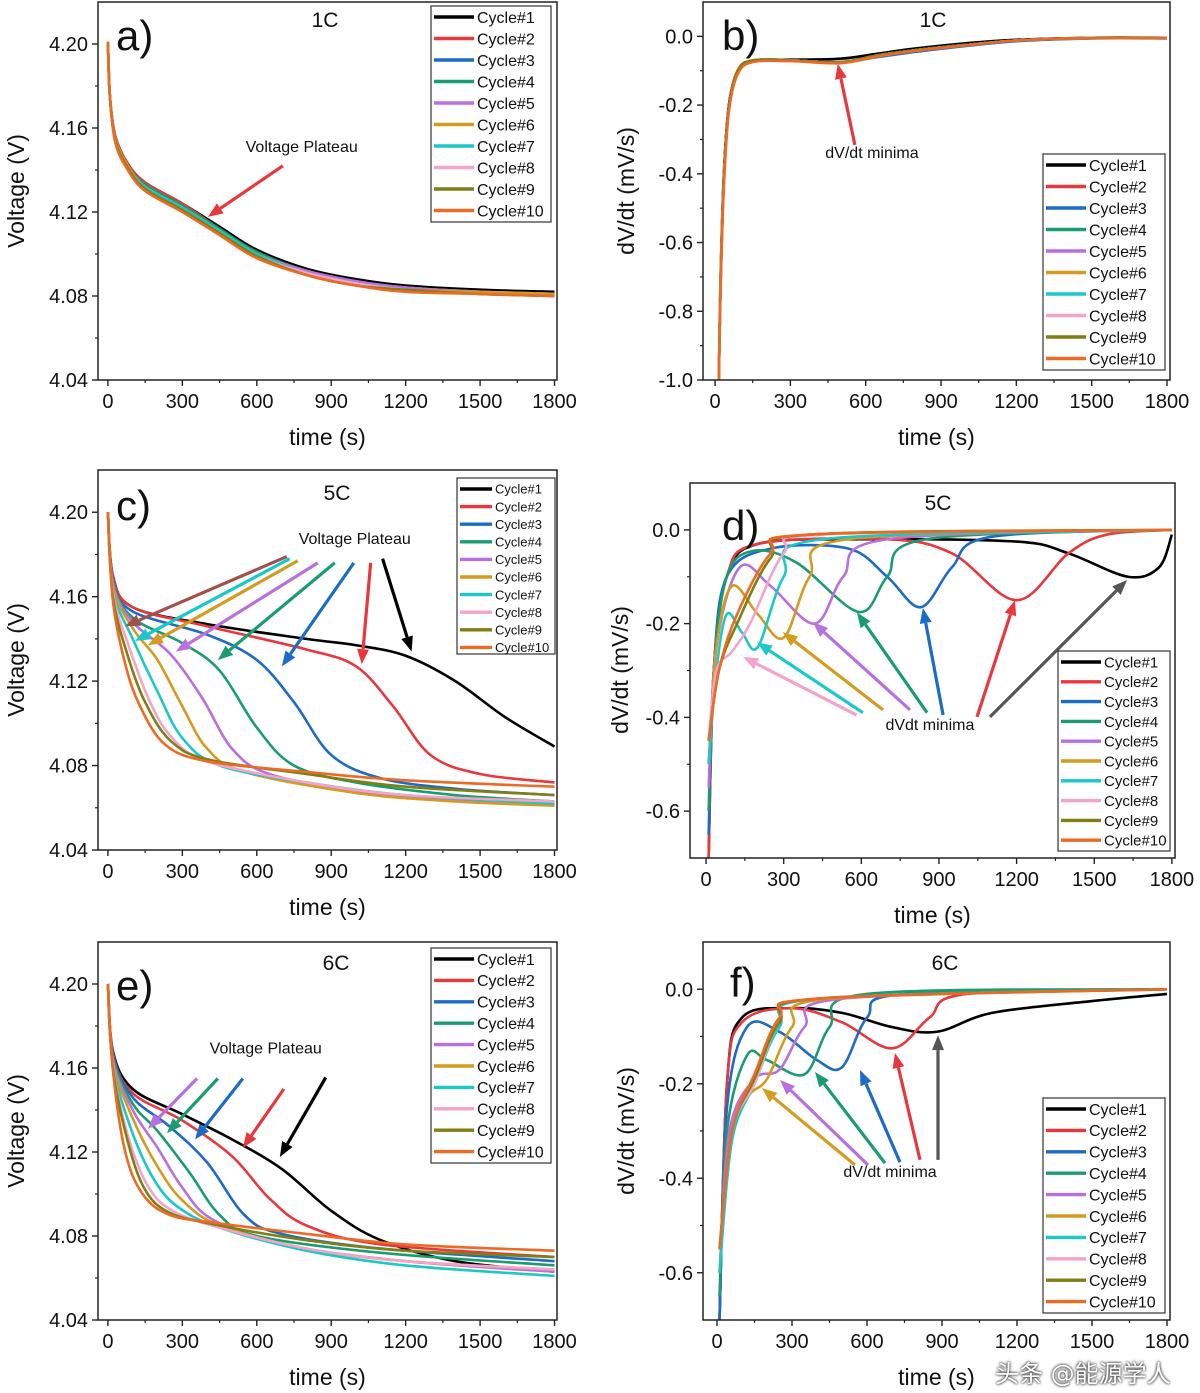 This screenshot has height=1393, width=1200. What do you see at coordinates (134, 35) in the screenshot?
I see `panel-label: a)` at bounding box center [134, 35].